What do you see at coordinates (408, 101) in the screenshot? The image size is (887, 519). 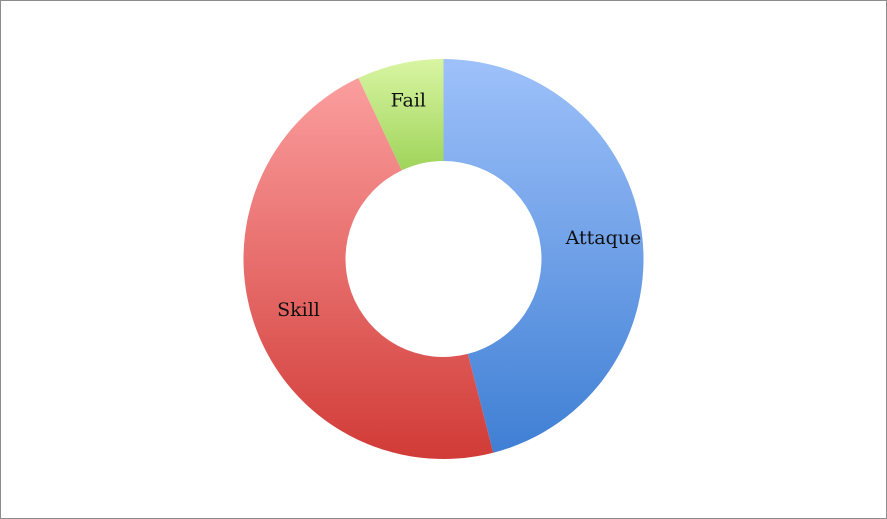 I see `slice-label-fail: Fail` at bounding box center [408, 101].